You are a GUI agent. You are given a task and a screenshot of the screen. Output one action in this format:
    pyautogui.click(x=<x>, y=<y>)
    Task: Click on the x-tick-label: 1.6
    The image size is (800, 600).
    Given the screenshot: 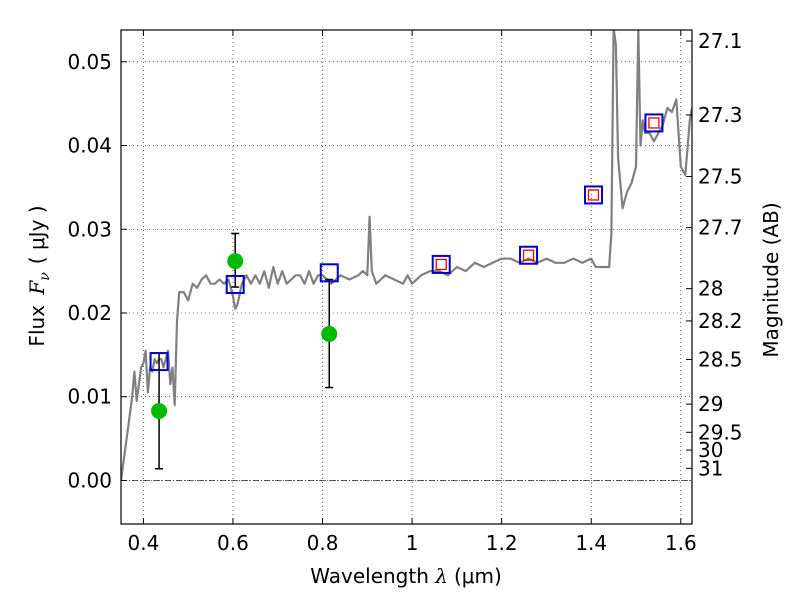 What is the action you would take?
    pyautogui.click(x=681, y=543)
    